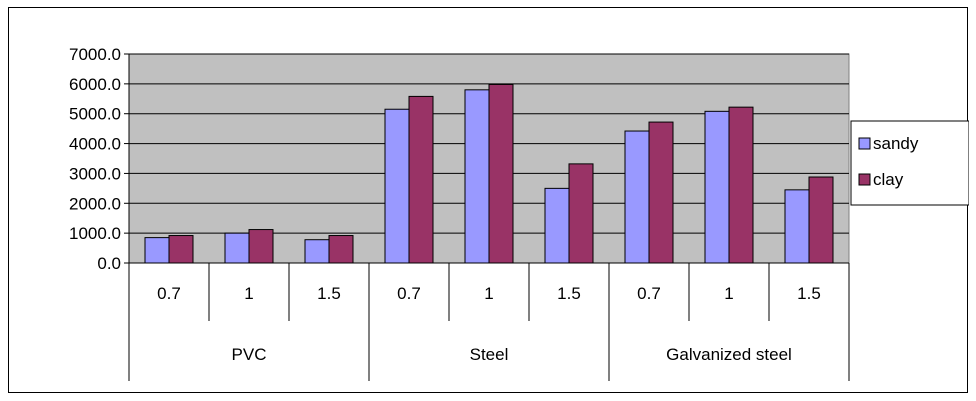 This screenshot has width=976, height=401. What do you see at coordinates (95, 114) in the screenshot?
I see `y-tick-label: 5000.0` at bounding box center [95, 114].